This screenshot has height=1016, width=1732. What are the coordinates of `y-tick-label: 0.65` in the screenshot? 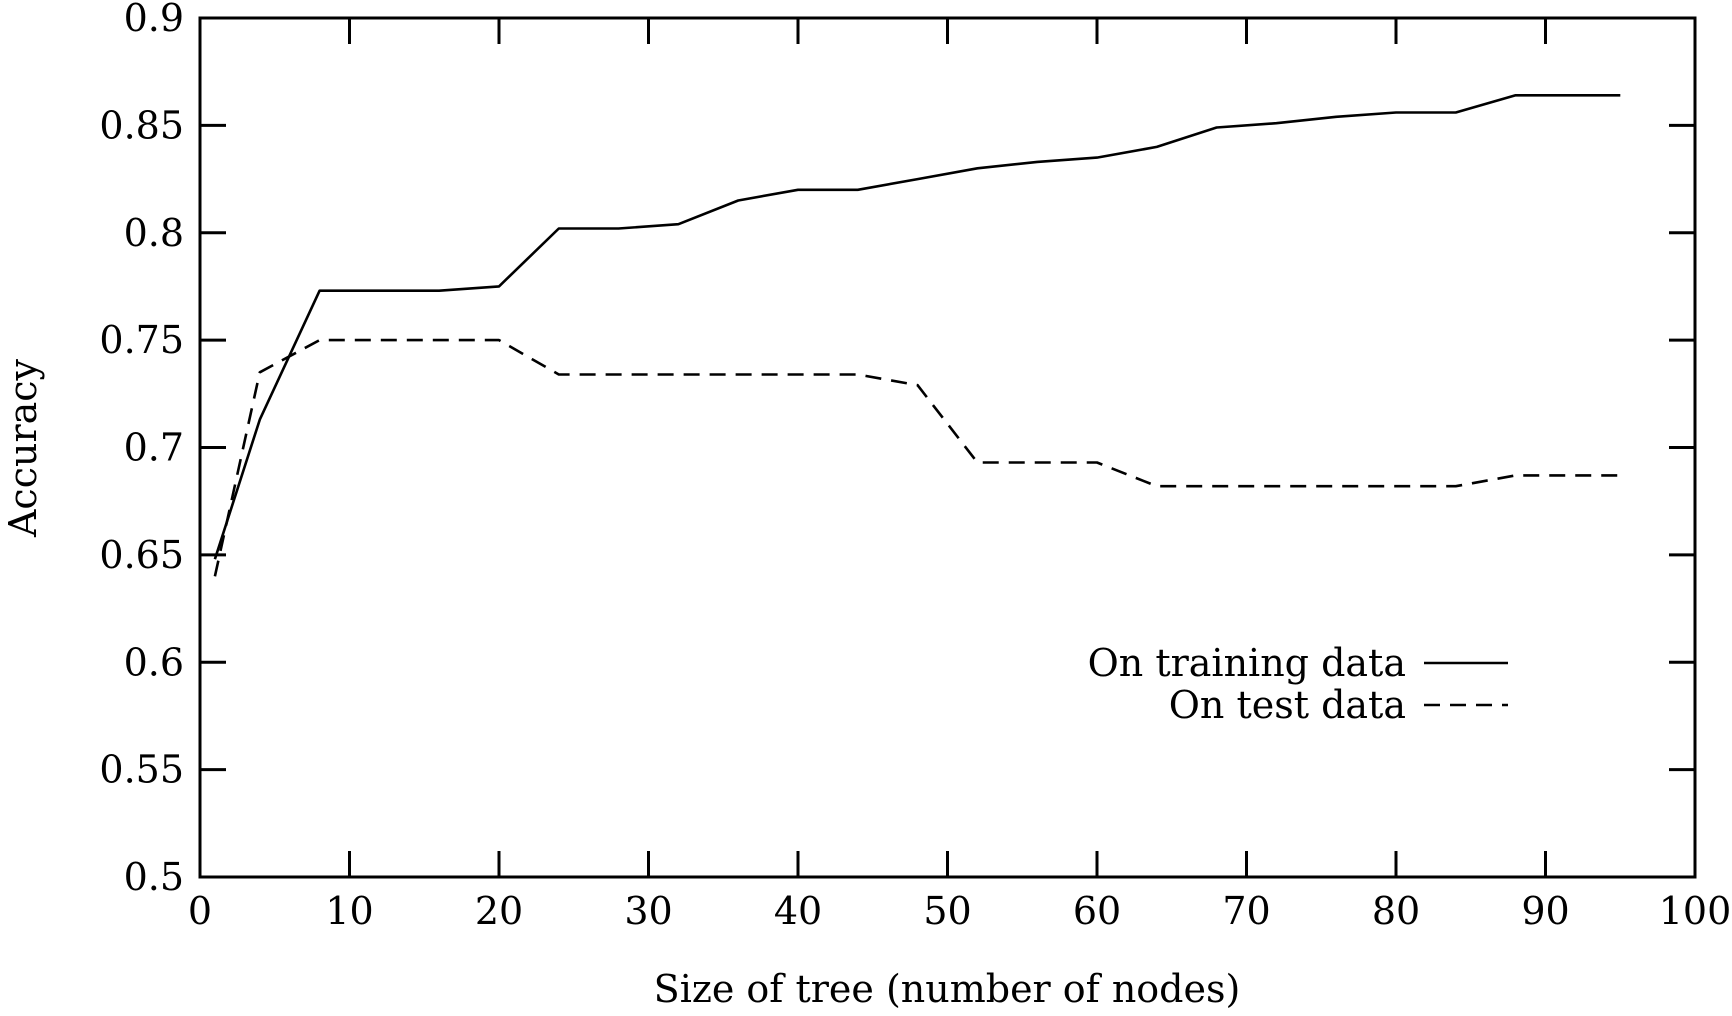 It's located at (141, 555).